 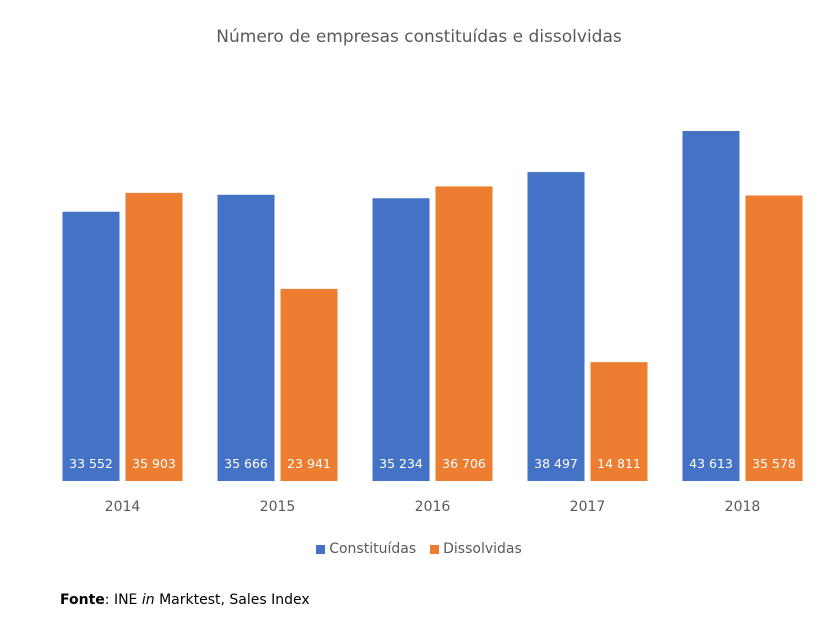 What do you see at coordinates (556, 463) in the screenshot?
I see `data-label-constituidas-2017: 38 497` at bounding box center [556, 463].